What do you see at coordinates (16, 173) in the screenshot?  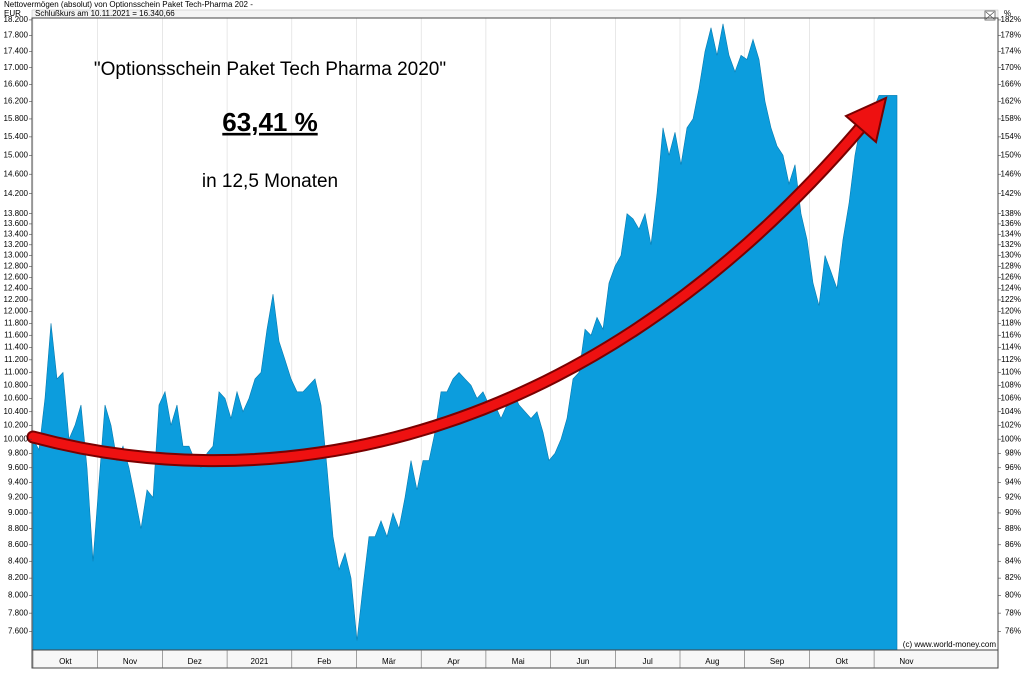 I see `y-tick-label: 14.600` at bounding box center [16, 173].